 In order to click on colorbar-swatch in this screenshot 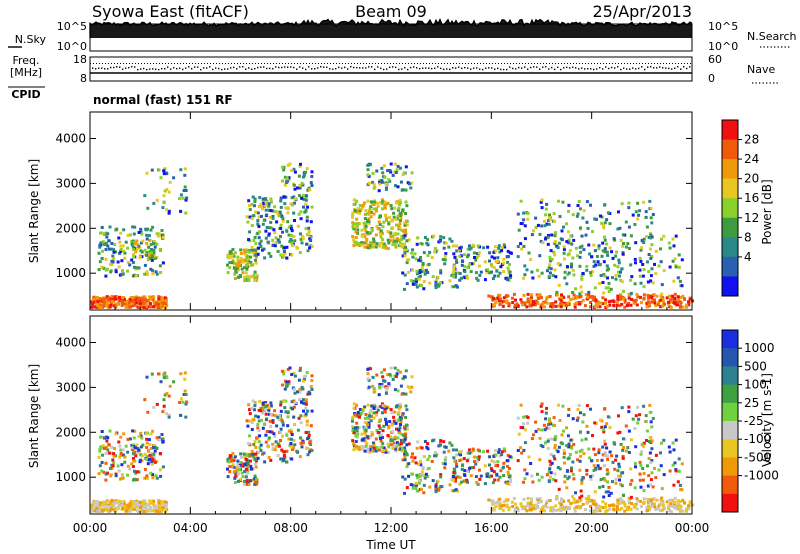, I will do `click(730, 169)`.